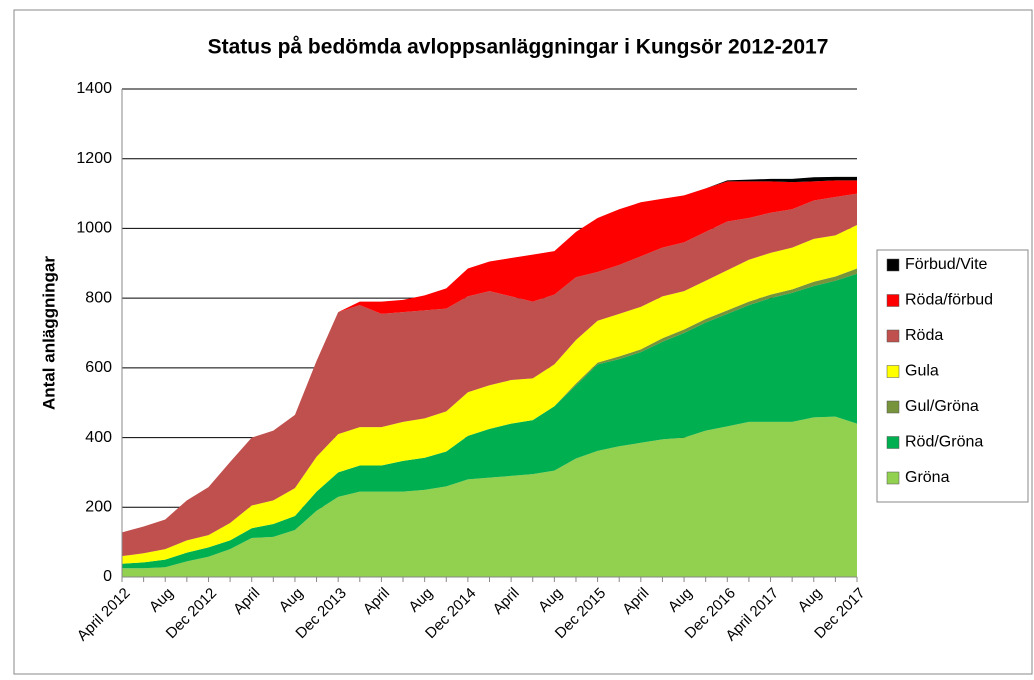 This screenshot has width=1034, height=680. Describe the element at coordinates (922, 371) in the screenshot. I see `legend-label: Gula` at that location.